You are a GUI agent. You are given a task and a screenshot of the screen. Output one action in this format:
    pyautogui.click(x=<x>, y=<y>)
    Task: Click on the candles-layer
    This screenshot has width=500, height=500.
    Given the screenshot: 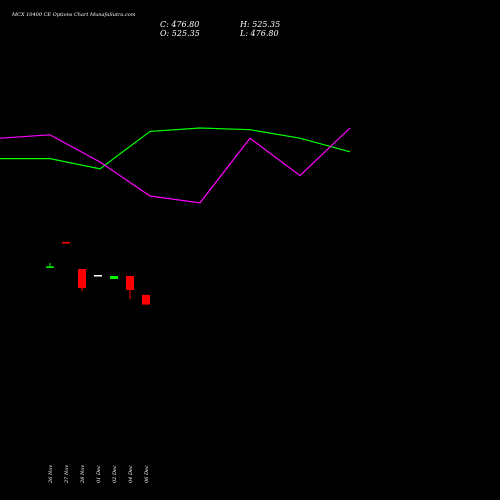 What is the action you would take?
    pyautogui.click(x=98, y=273)
    